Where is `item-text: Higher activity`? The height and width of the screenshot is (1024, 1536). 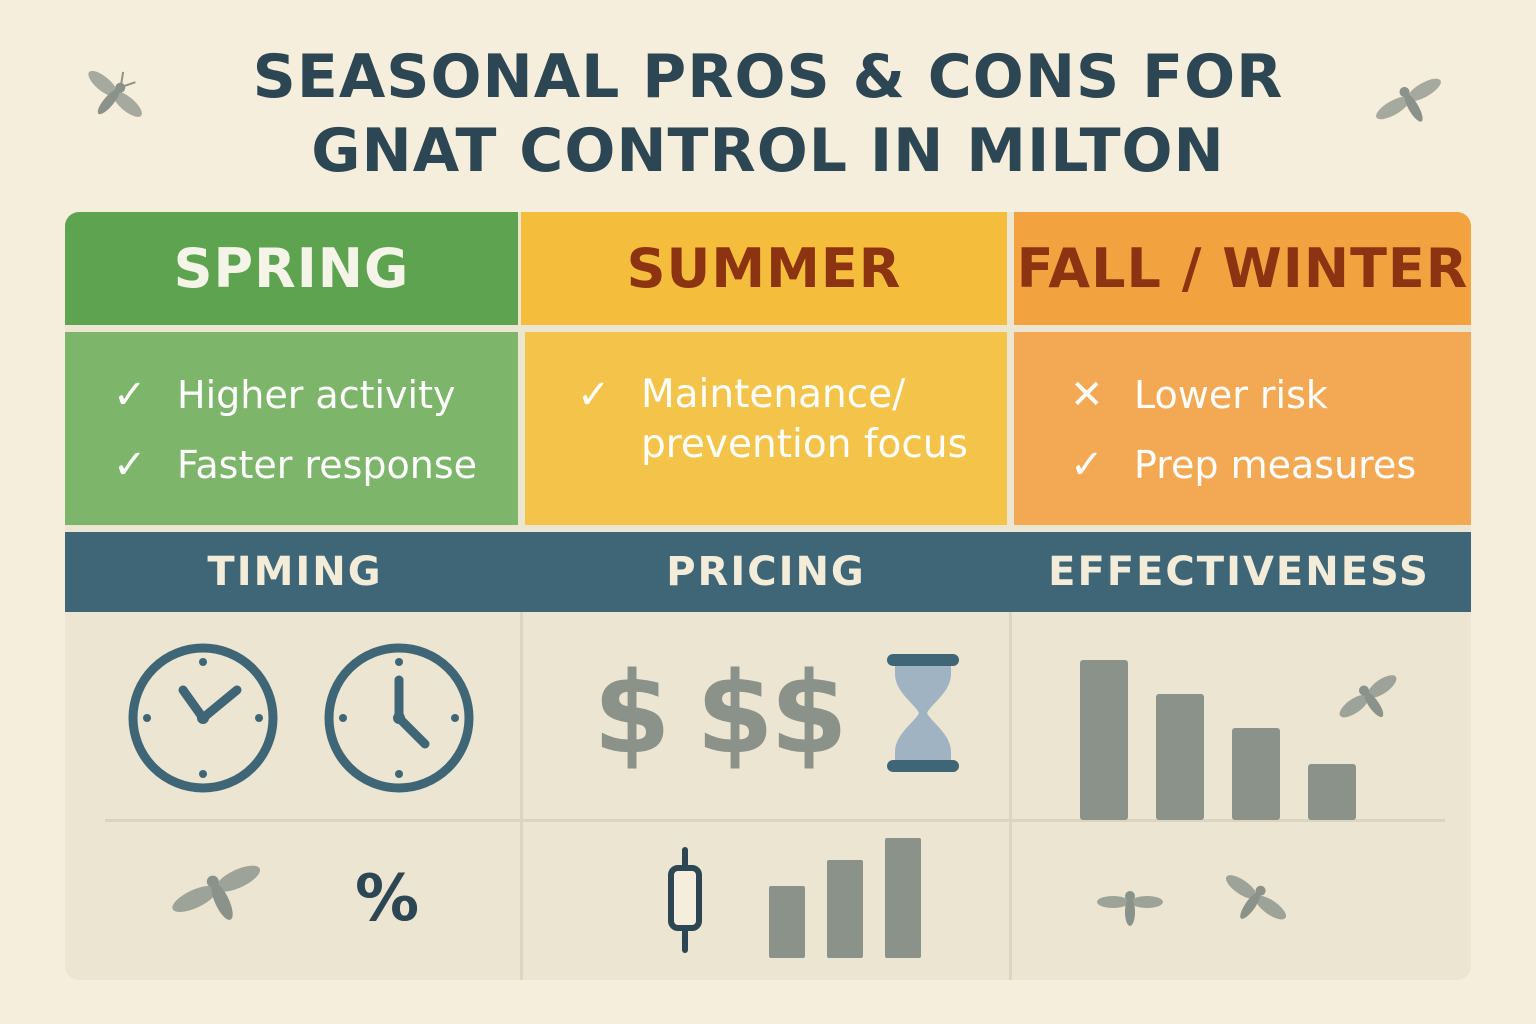
item-text: Higher activity is located at coordinates (316, 395).